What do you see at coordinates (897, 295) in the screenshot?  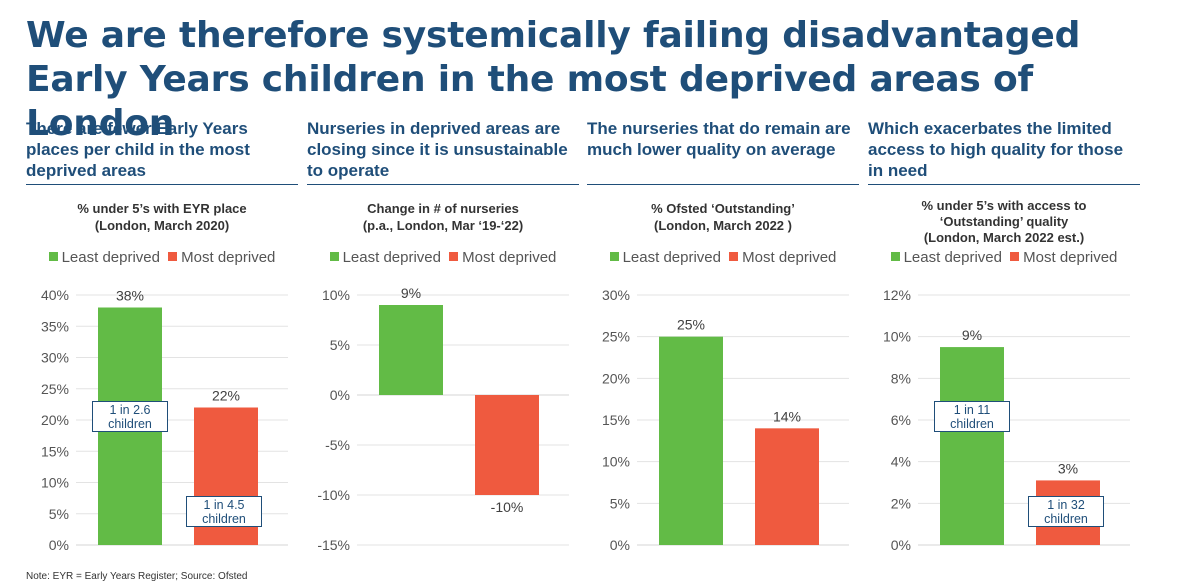 I see `y-tick-label: 12%` at bounding box center [897, 295].